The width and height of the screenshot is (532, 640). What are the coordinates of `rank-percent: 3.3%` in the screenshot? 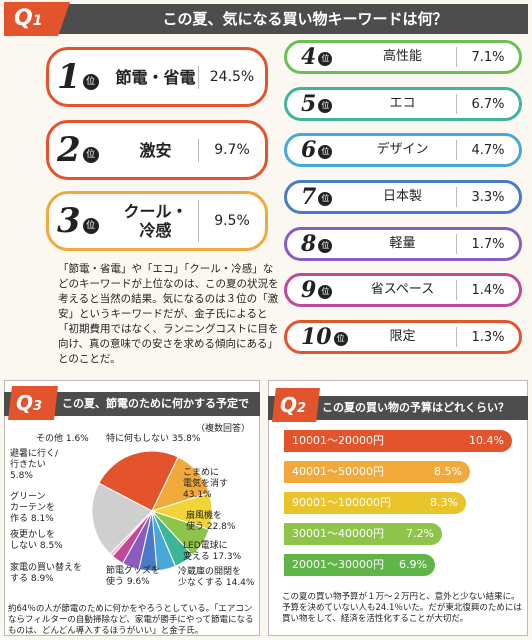 It's located at (488, 197).